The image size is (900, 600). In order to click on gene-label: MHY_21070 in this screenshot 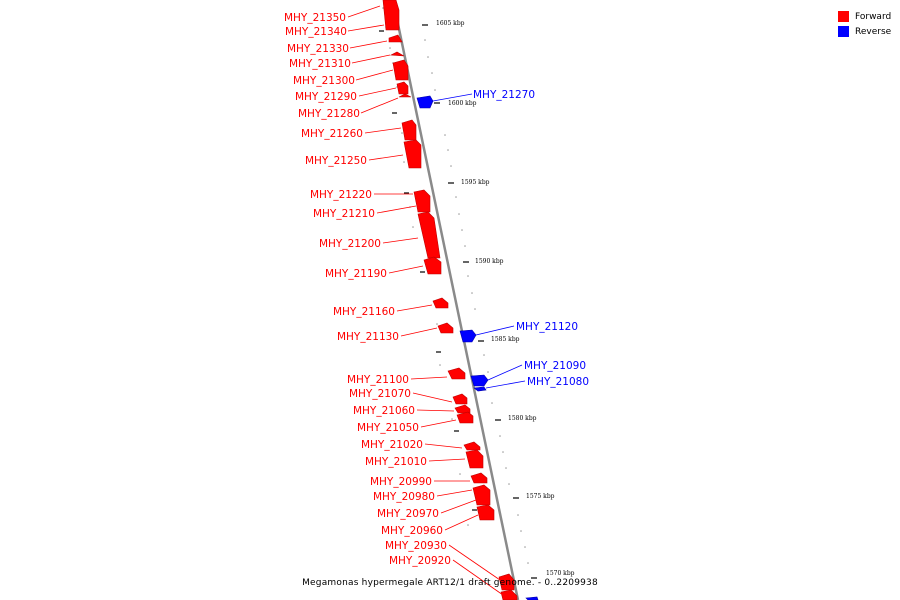, I will do `click(380, 394)`.